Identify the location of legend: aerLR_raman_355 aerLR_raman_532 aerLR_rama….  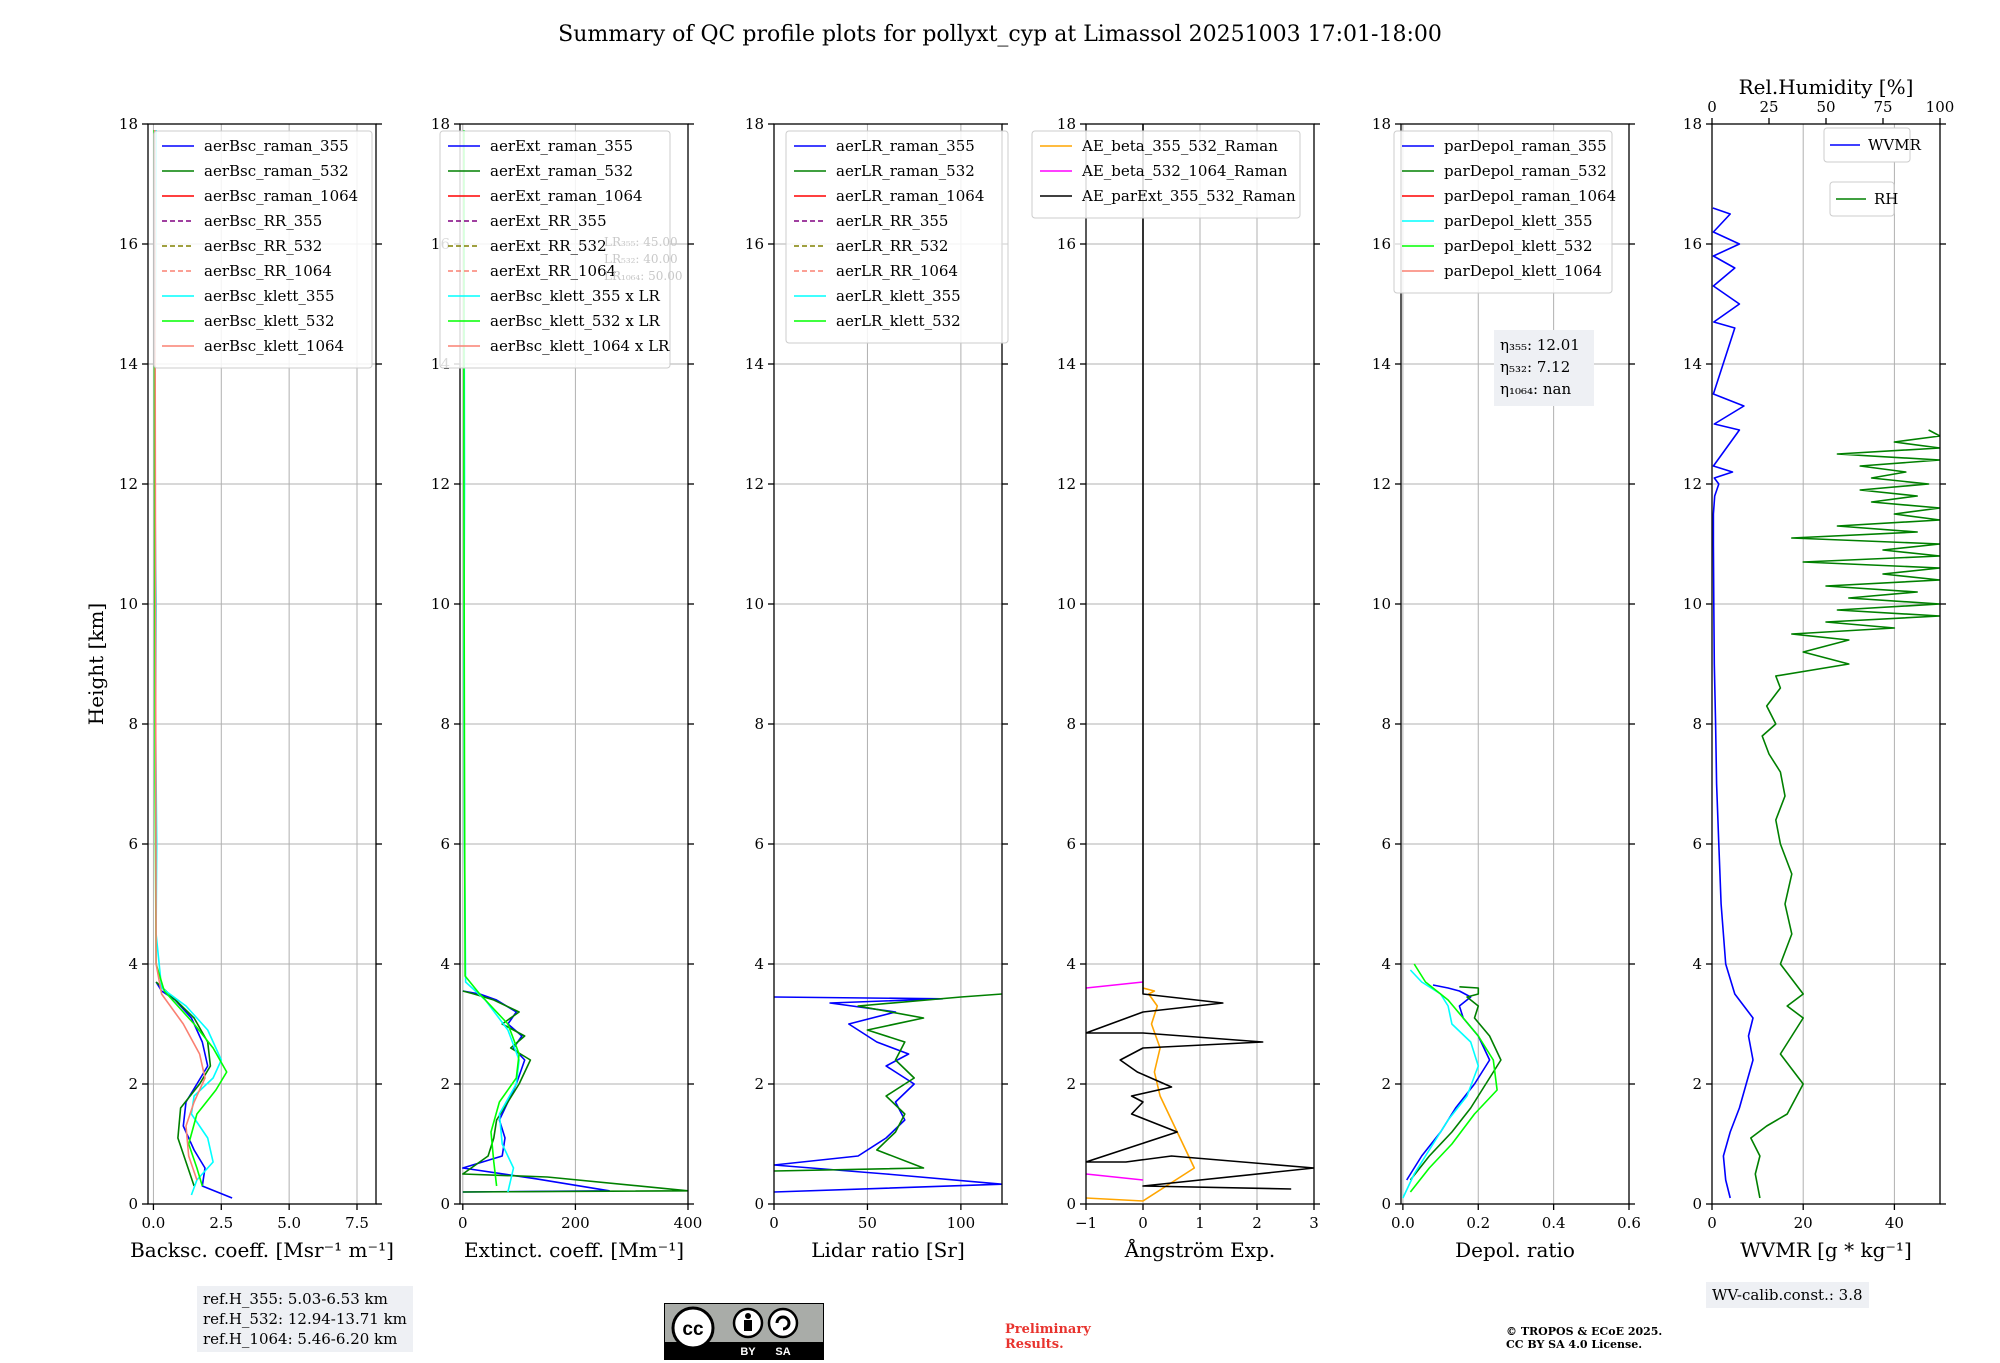
(897, 237).